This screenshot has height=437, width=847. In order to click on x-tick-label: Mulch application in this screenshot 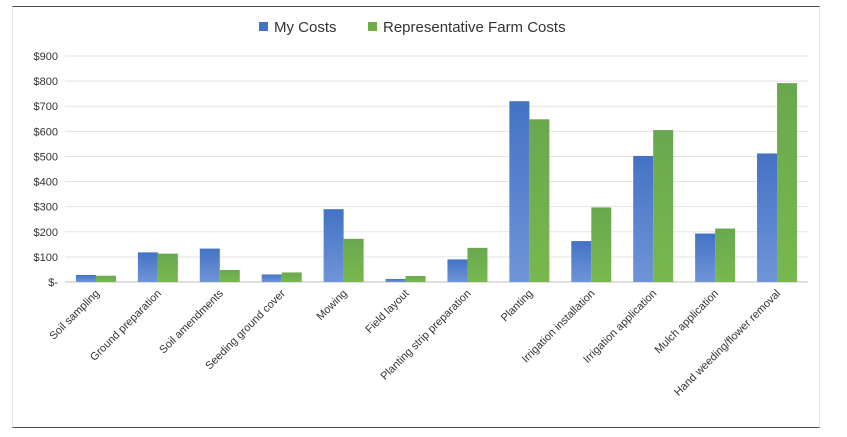, I will do `click(687, 322)`.